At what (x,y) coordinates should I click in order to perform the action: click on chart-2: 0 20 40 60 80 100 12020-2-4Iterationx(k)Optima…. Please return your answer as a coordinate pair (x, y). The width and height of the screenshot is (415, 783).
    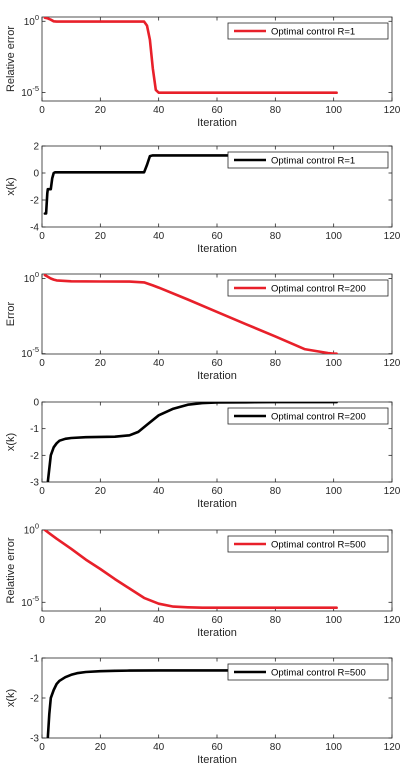
    Looking at the image, I should click on (203, 199).